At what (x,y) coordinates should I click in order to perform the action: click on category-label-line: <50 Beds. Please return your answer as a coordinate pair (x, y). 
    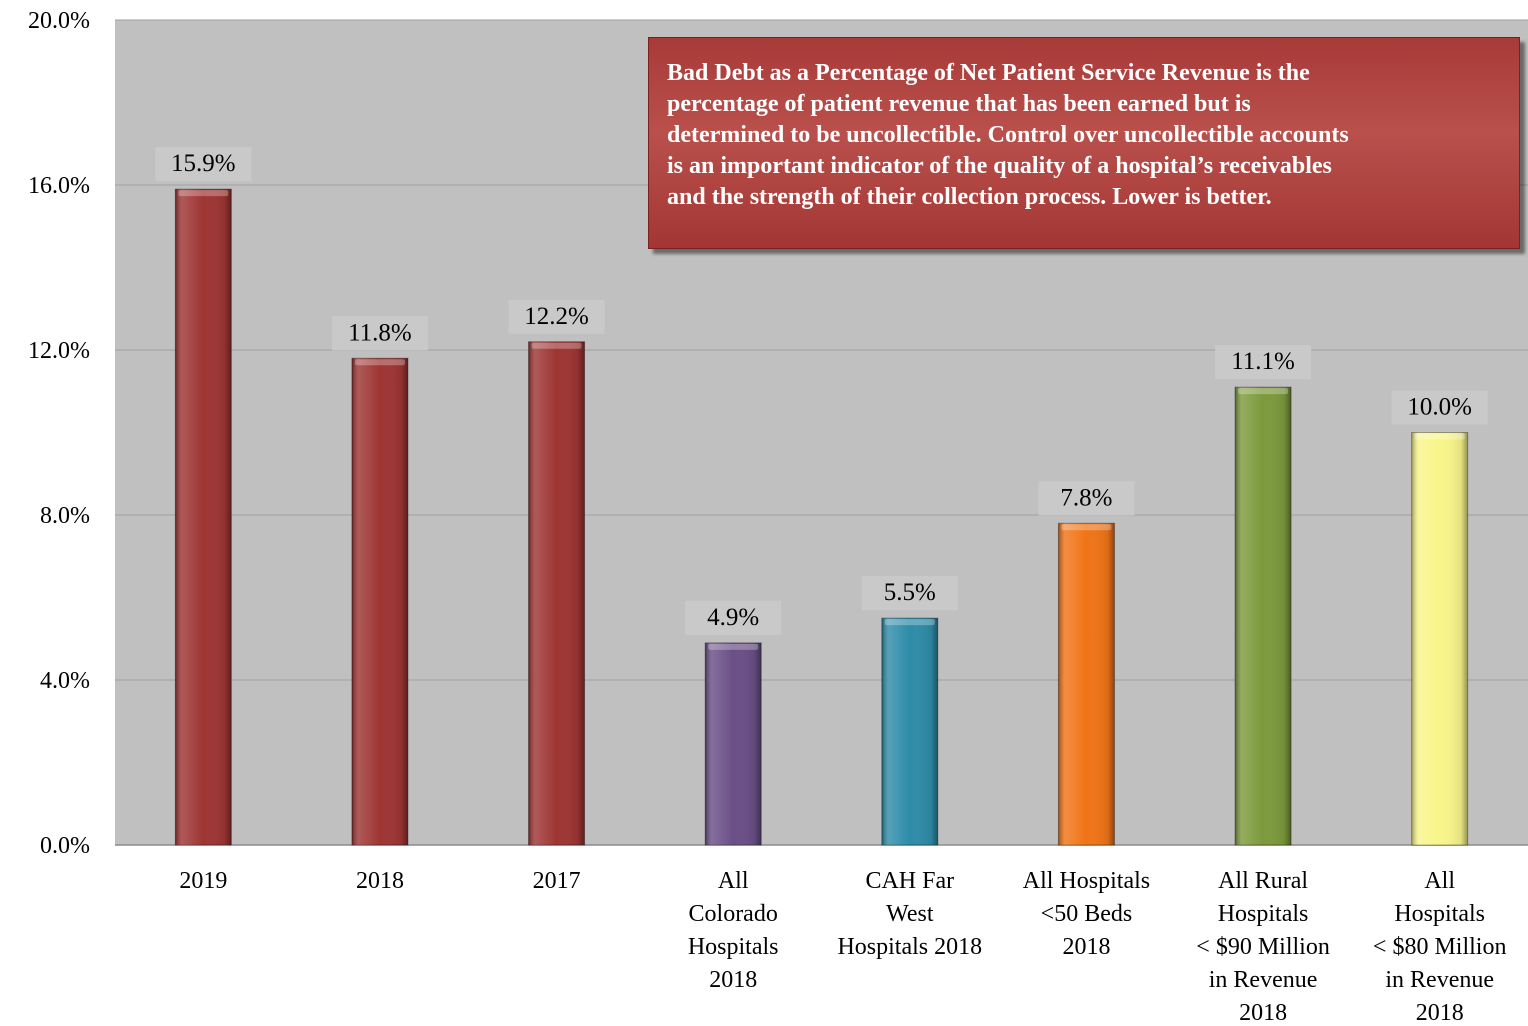
    Looking at the image, I should click on (1087, 914).